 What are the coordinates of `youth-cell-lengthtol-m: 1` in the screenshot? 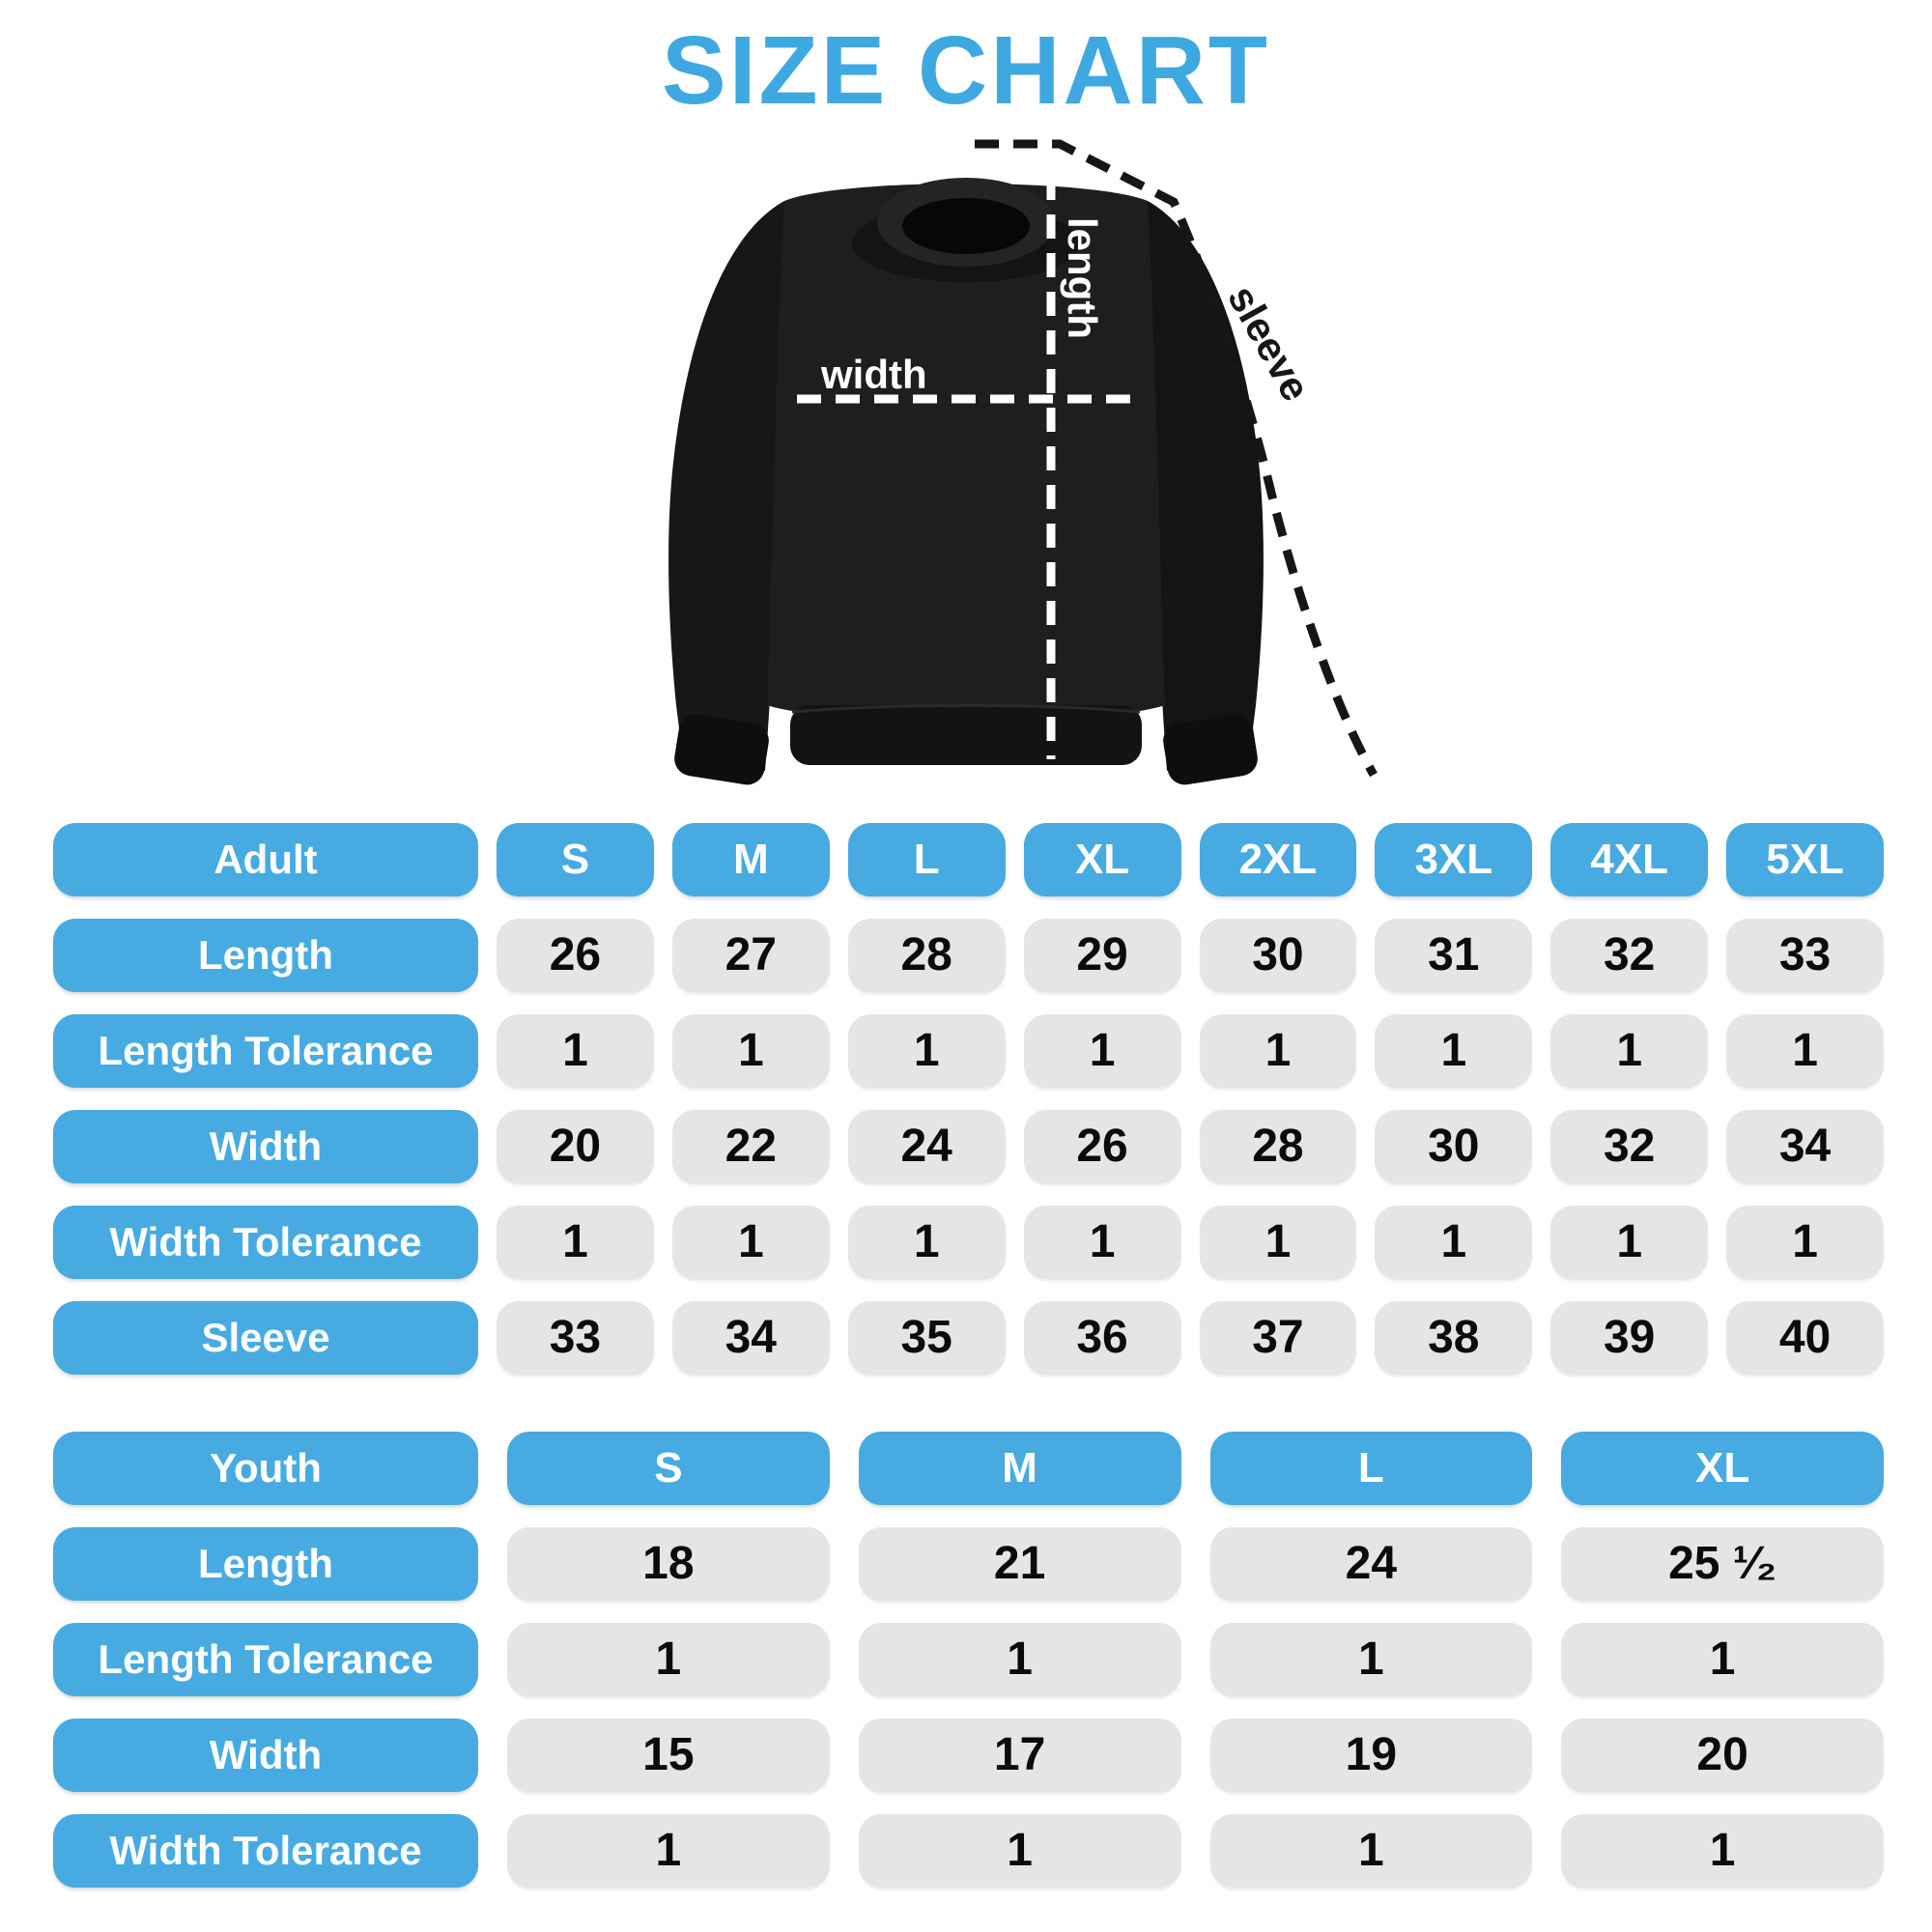 It's located at (1019, 1659).